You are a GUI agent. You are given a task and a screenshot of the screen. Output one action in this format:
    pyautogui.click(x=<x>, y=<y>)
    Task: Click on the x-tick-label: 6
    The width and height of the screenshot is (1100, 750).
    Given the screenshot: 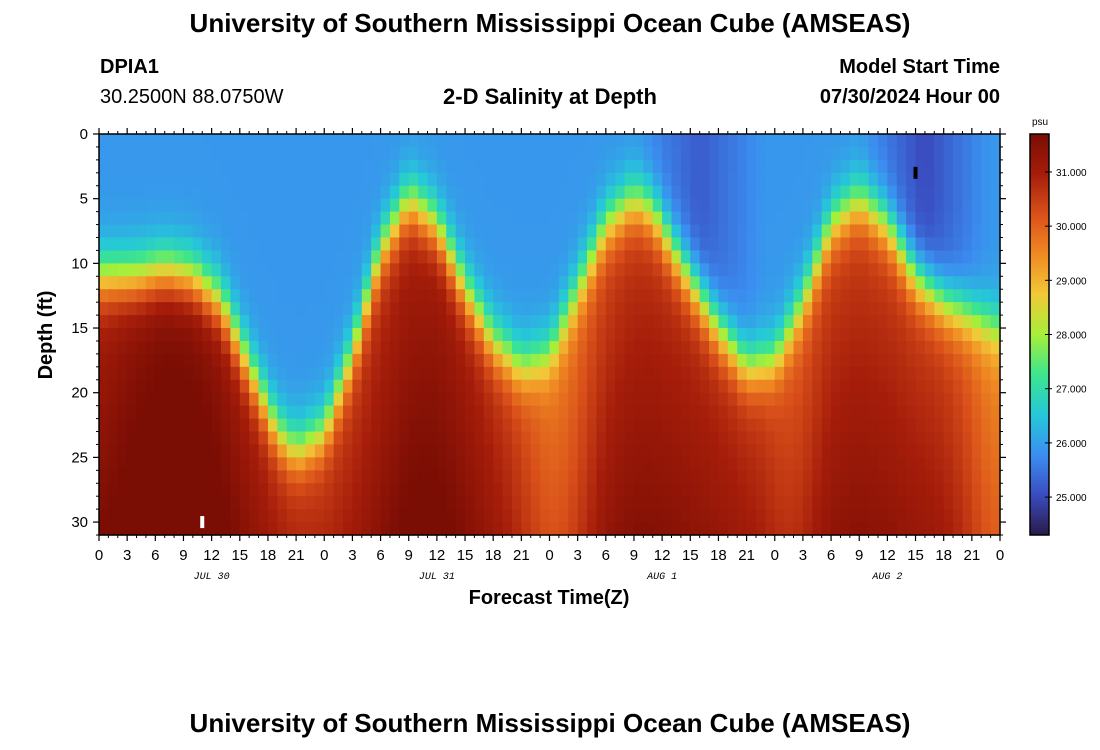 What is the action you would take?
    pyautogui.click(x=155, y=555)
    